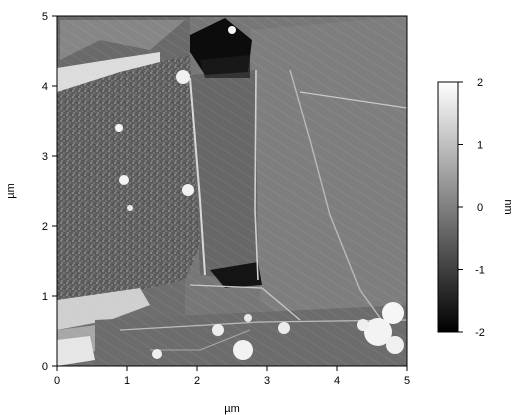 The image size is (512, 415). Describe the element at coordinates (45, 227) in the screenshot. I see `y-tick-label: 2` at that location.